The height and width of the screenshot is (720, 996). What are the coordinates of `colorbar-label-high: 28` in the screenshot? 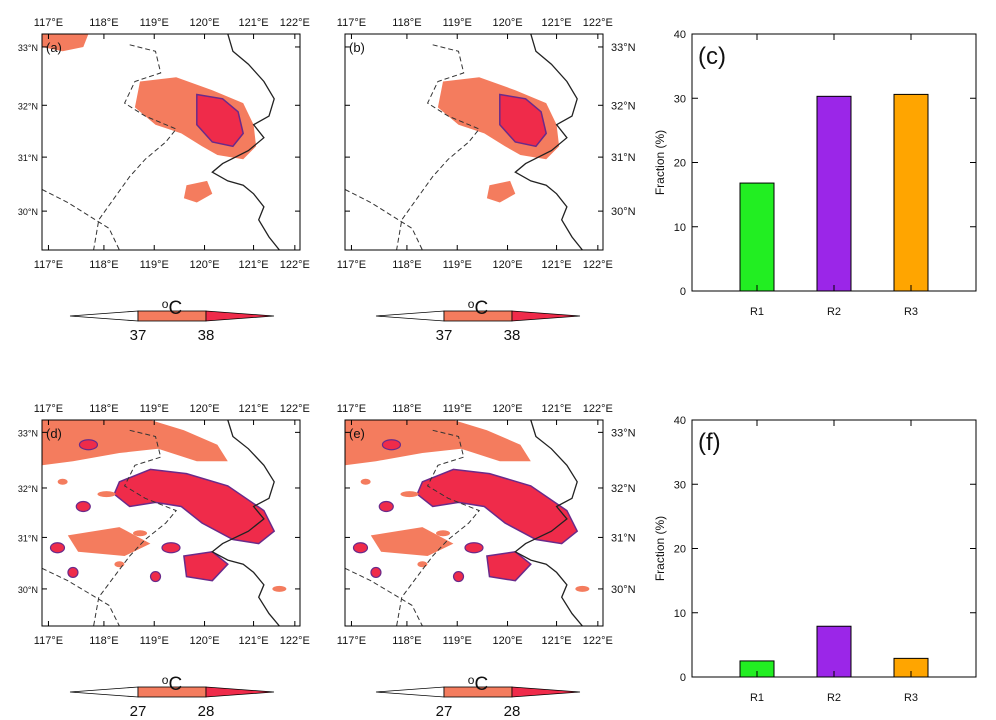 It's located at (206, 711).